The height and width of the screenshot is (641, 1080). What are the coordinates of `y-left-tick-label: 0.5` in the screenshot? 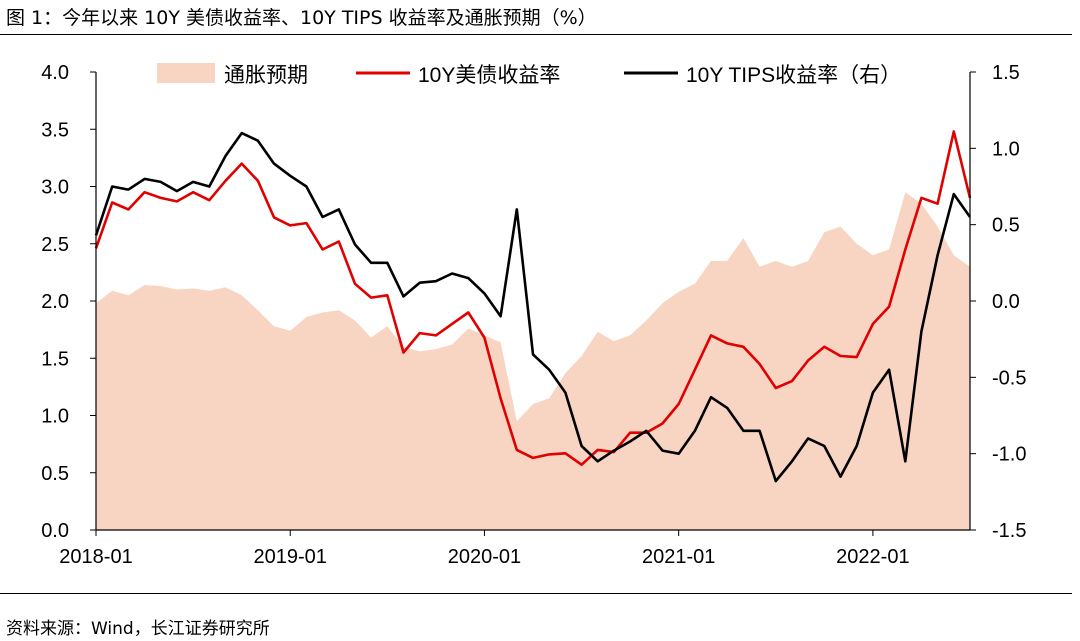 It's located at (55, 474).